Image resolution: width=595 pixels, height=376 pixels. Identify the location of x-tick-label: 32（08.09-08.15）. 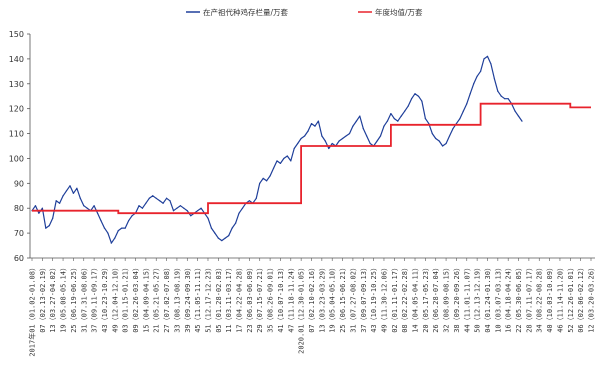
(447, 298).